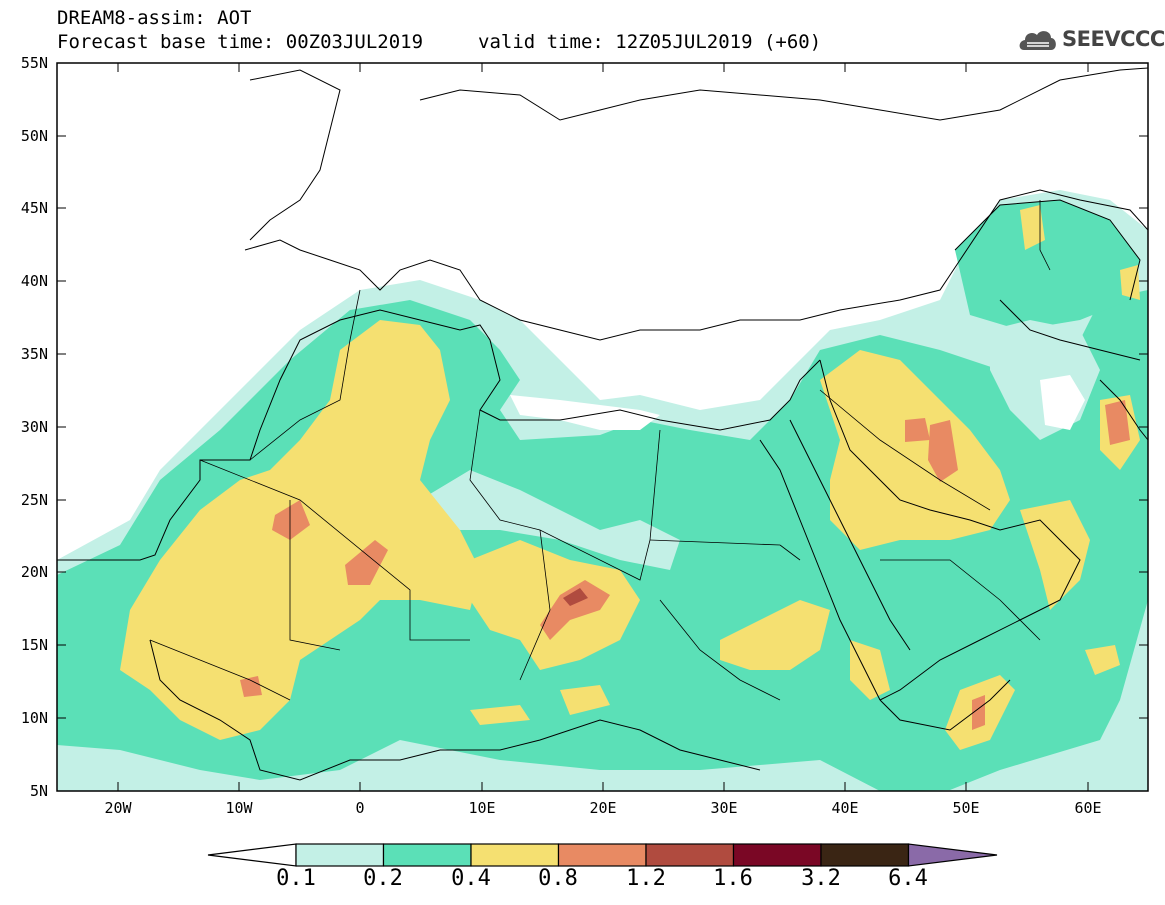 The width and height of the screenshot is (1165, 905). Describe the element at coordinates (558, 878) in the screenshot. I see `colorbar-label: 0.8` at that location.